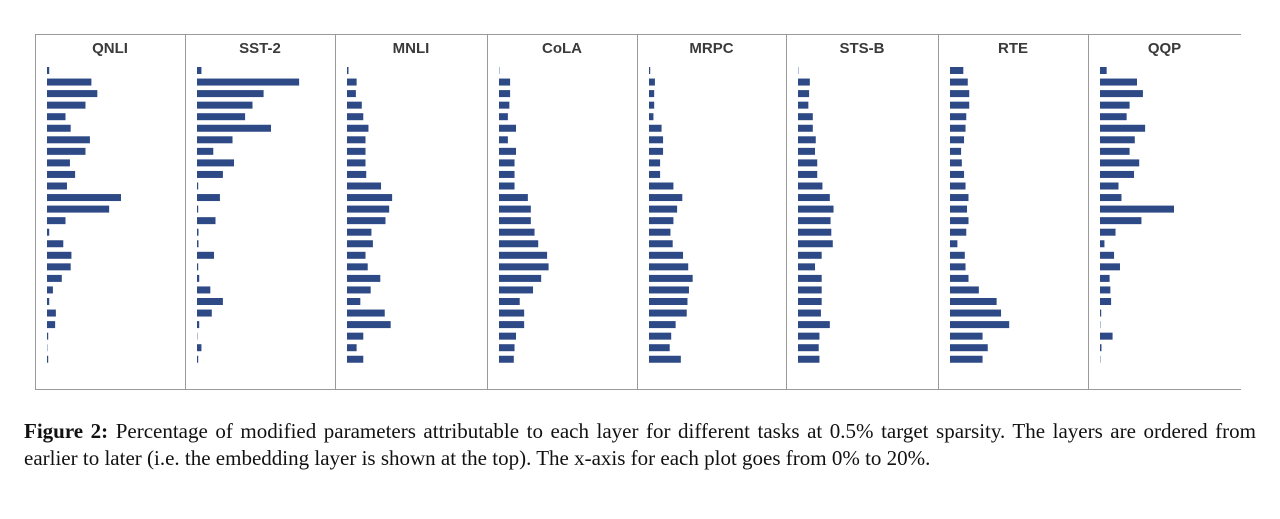 This screenshot has height=519, width=1280. I want to click on panel-mnli: MNLI, so click(411, 212).